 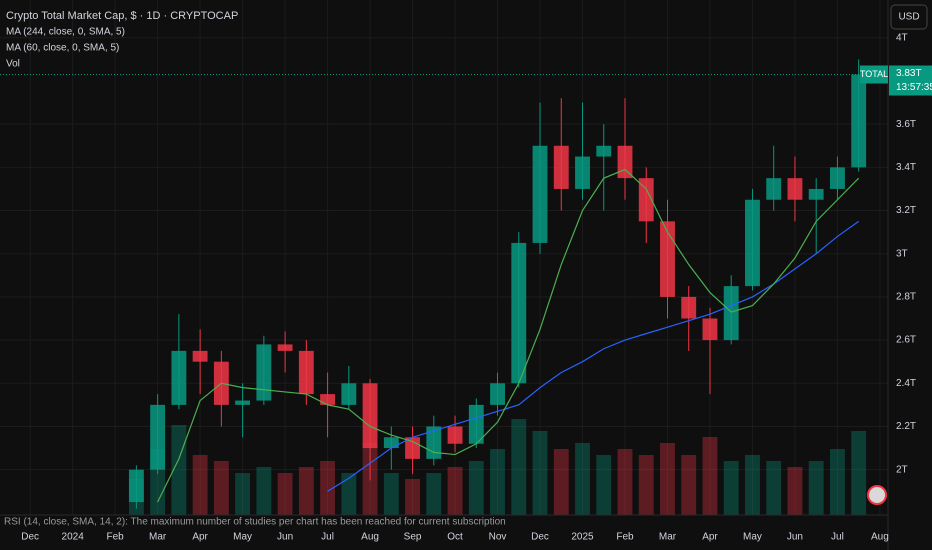 What do you see at coordinates (914, 87) in the screenshot?
I see `countdown-label: 13:57:35` at bounding box center [914, 87].